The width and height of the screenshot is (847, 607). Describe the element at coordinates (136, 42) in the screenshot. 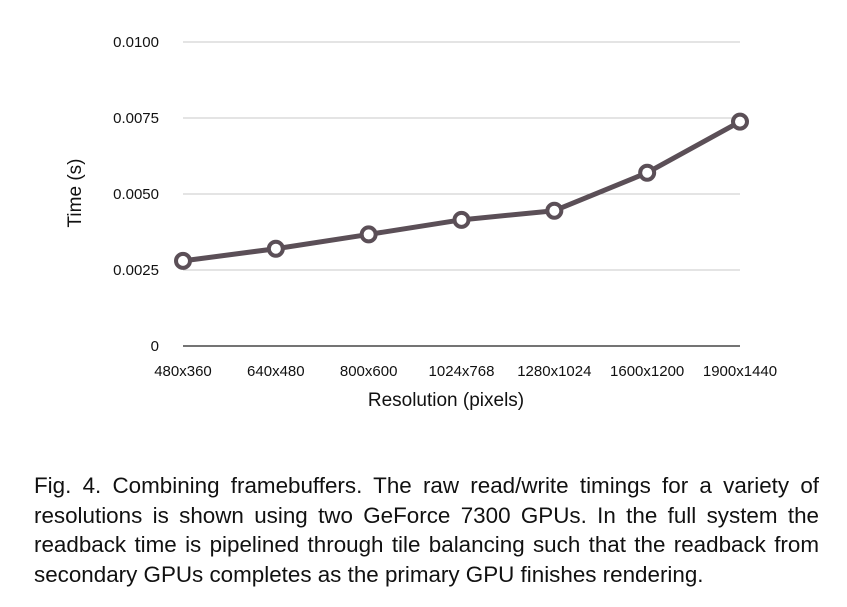

I see `y-tick-label: 0.0100` at that location.